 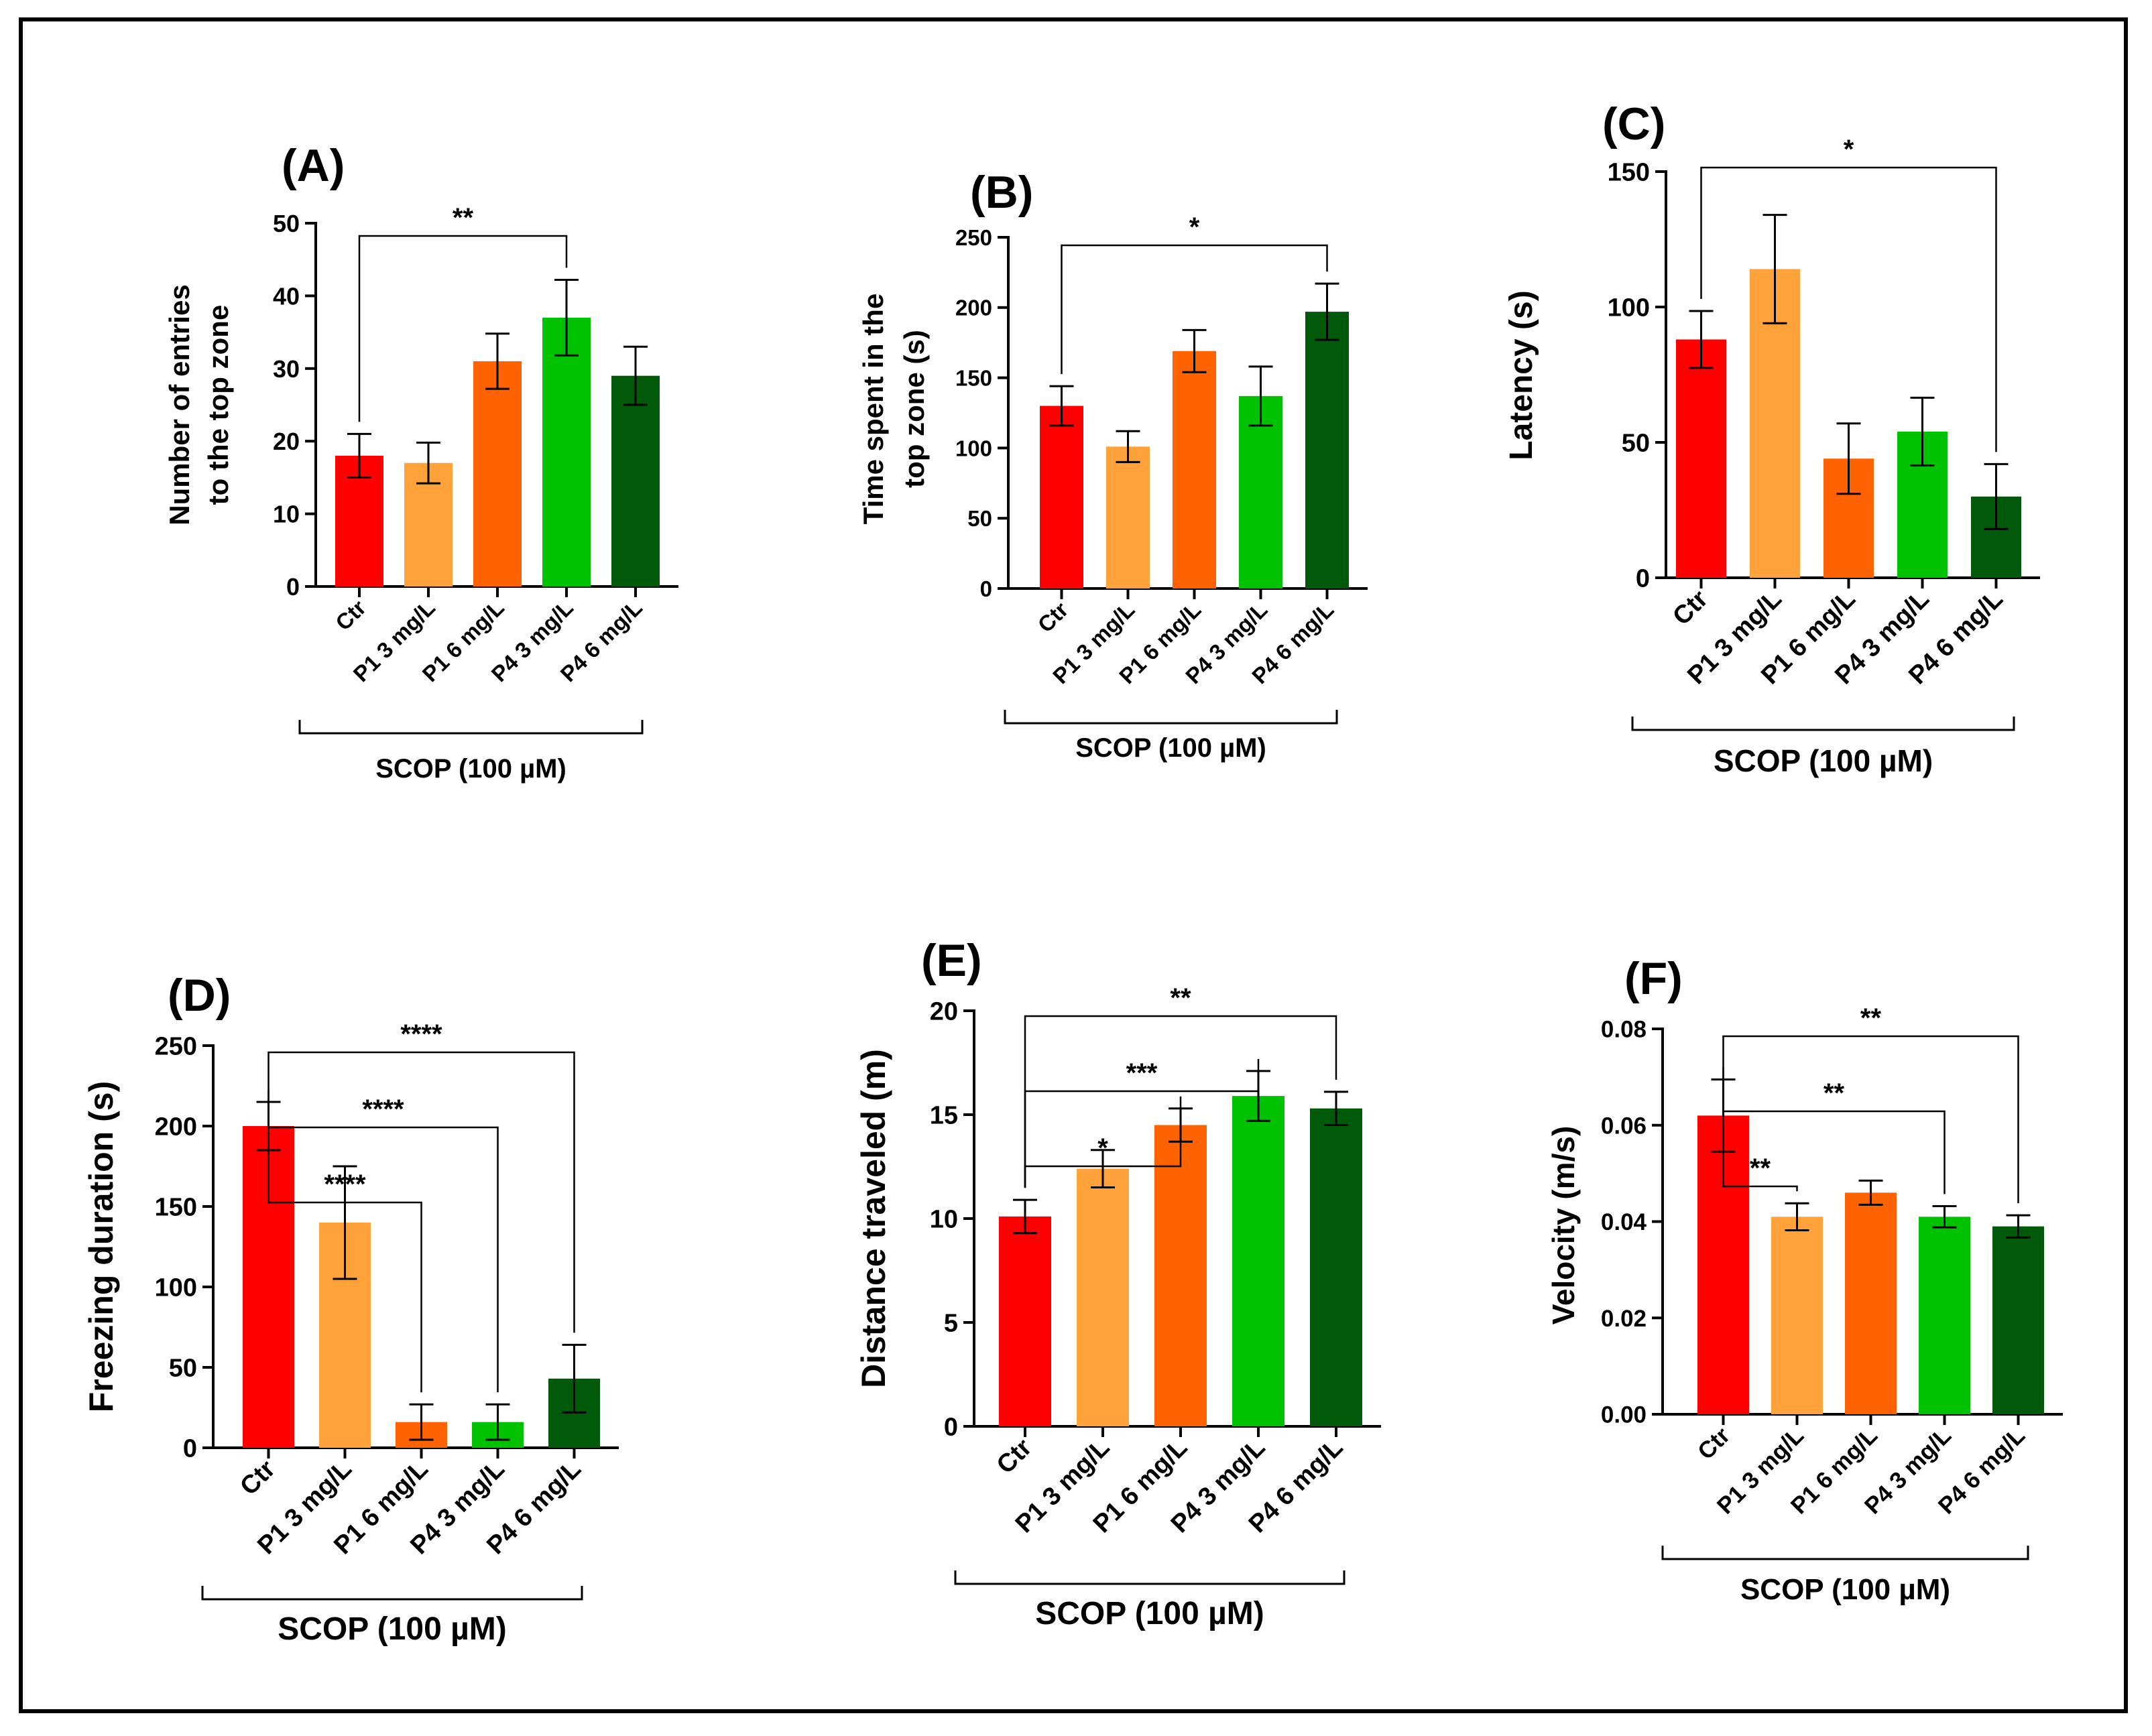 What do you see at coordinates (180, 405) in the screenshot?
I see `y-axis-label: Number of entries` at bounding box center [180, 405].